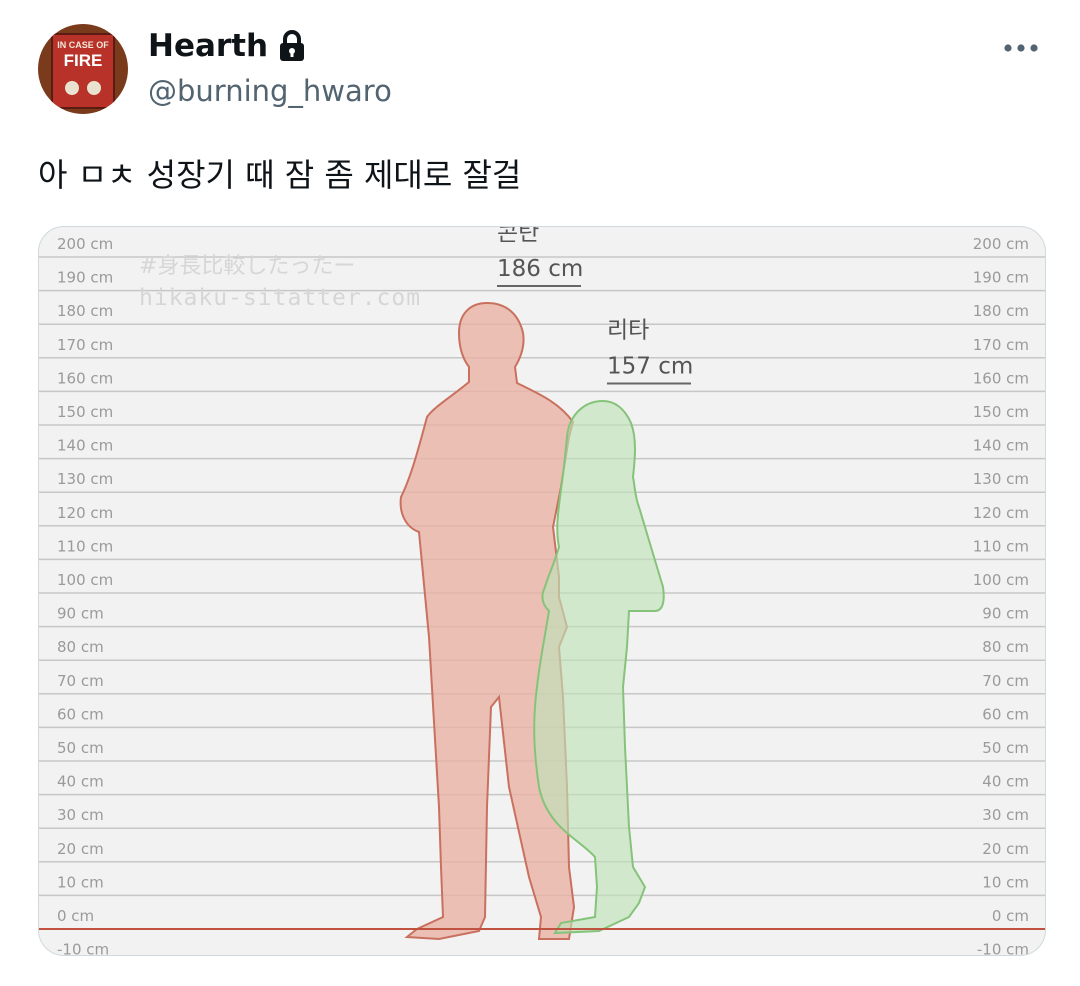 The image size is (1080, 986). Describe the element at coordinates (650, 366) in the screenshot. I see `person-height-label: 157 cm` at that location.